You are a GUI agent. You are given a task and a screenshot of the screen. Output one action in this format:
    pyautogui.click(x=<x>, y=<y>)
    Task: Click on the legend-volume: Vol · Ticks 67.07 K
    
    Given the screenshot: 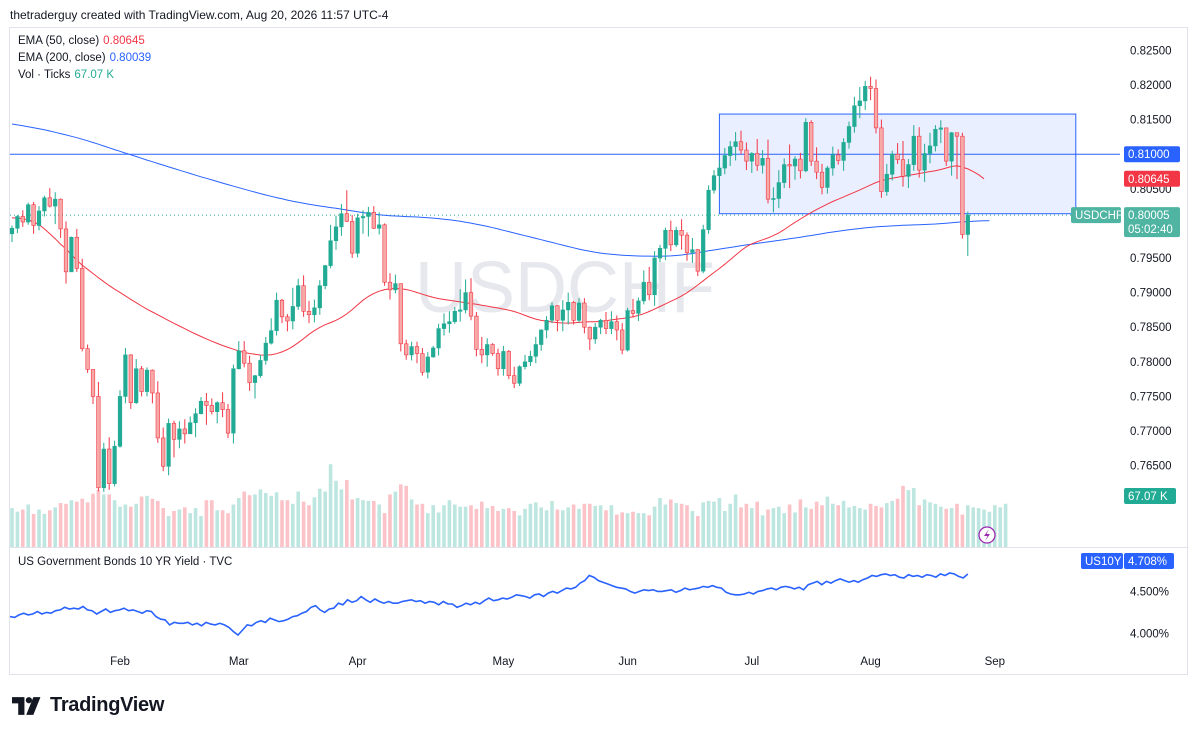 What is the action you would take?
    pyautogui.click(x=66, y=75)
    